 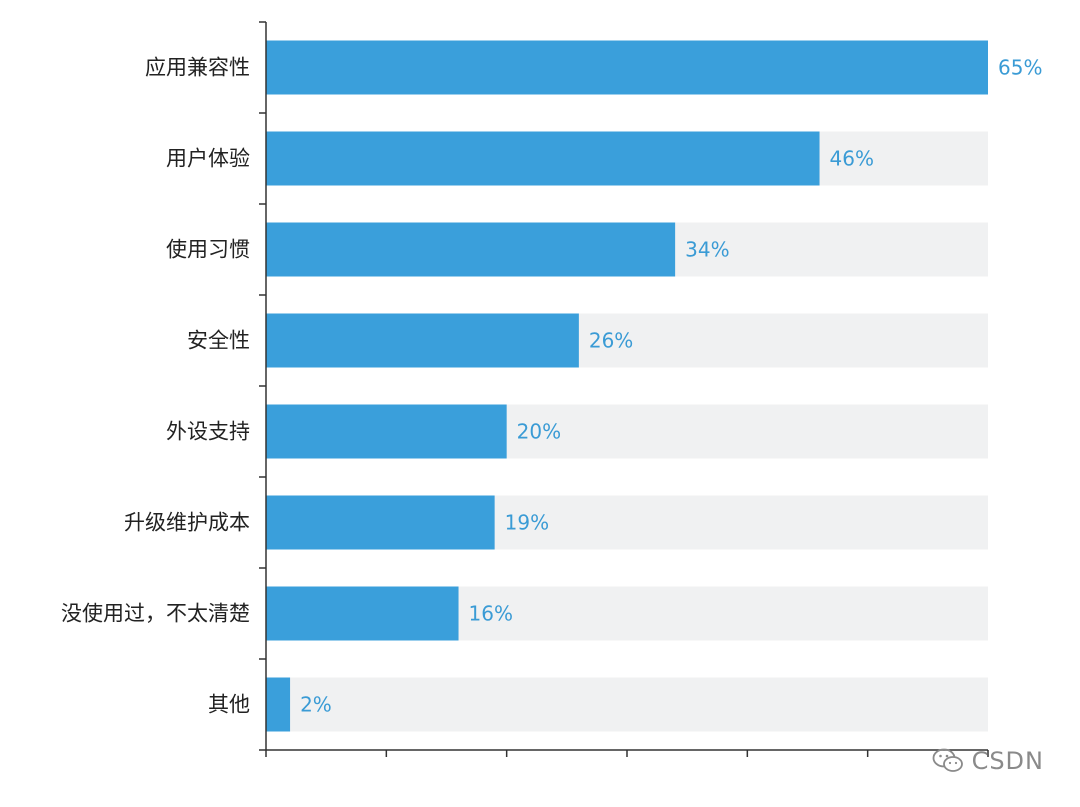 I want to click on category-label: 外设支持, so click(x=208, y=432).